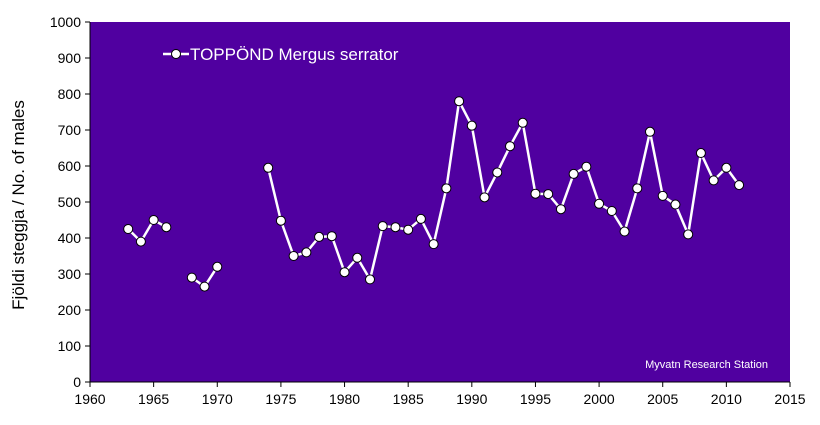  Describe the element at coordinates (70, 130) in the screenshot. I see `y-tick-label: 700` at that location.